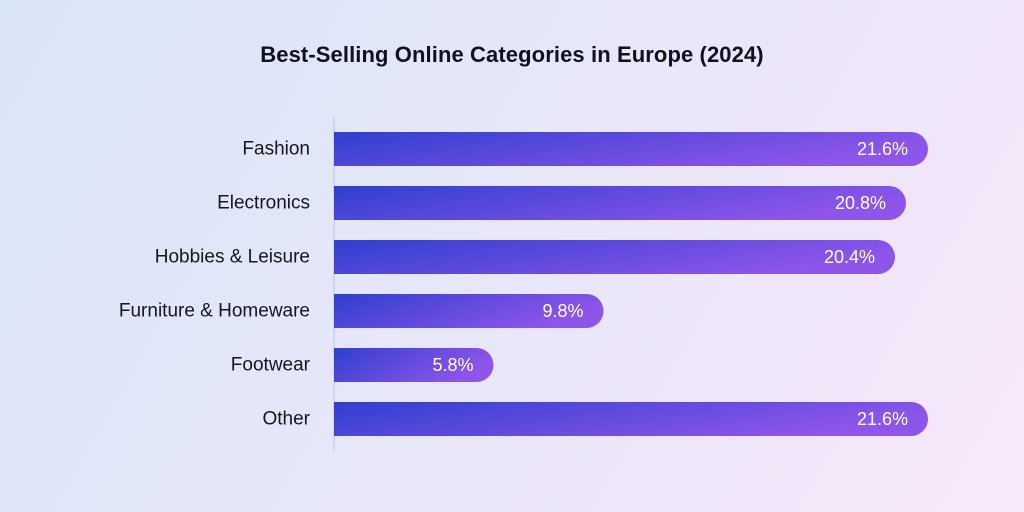 The image size is (1024, 512). I want to click on bar-footwear, so click(414, 365).